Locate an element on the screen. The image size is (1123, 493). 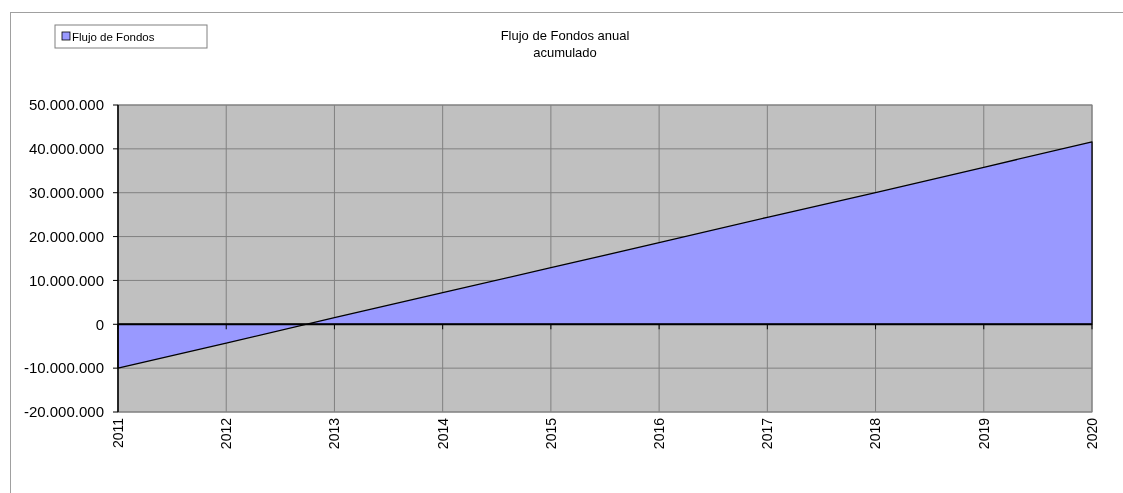
y-tick-label: 40.000.000 is located at coordinates (66, 149).